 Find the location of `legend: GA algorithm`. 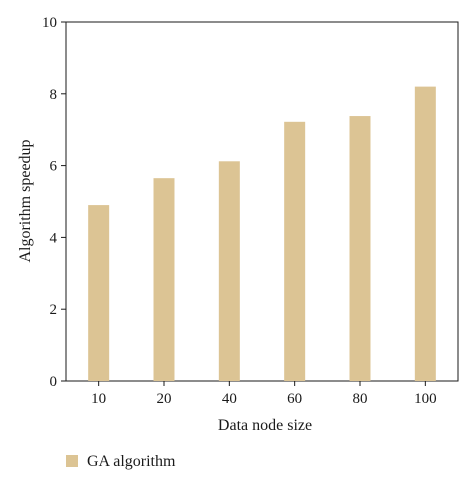

legend: GA algorithm is located at coordinates (121, 461).